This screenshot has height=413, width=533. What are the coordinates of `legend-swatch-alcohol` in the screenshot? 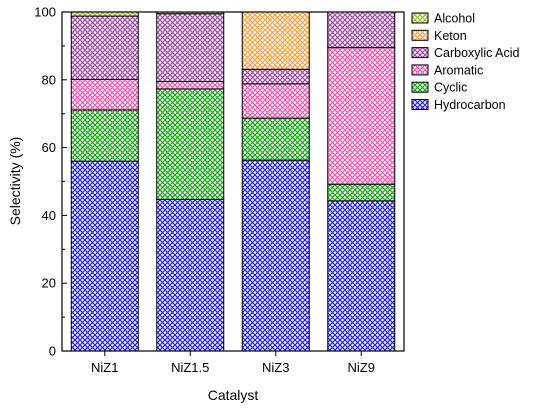 It's located at (420, 18).